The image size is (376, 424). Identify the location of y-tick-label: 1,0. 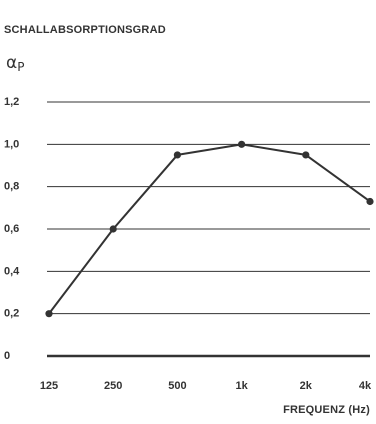
(11, 144).